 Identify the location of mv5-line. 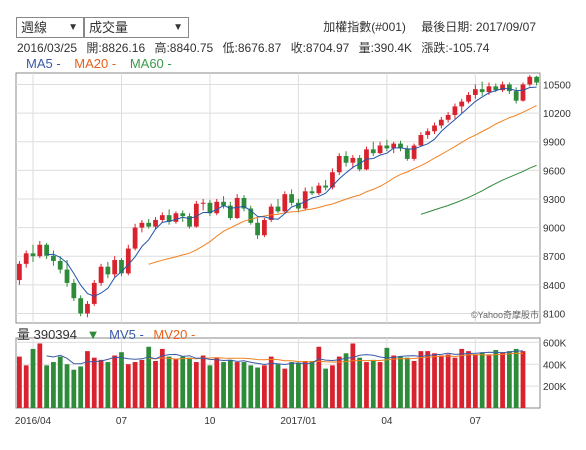
(285, 358).